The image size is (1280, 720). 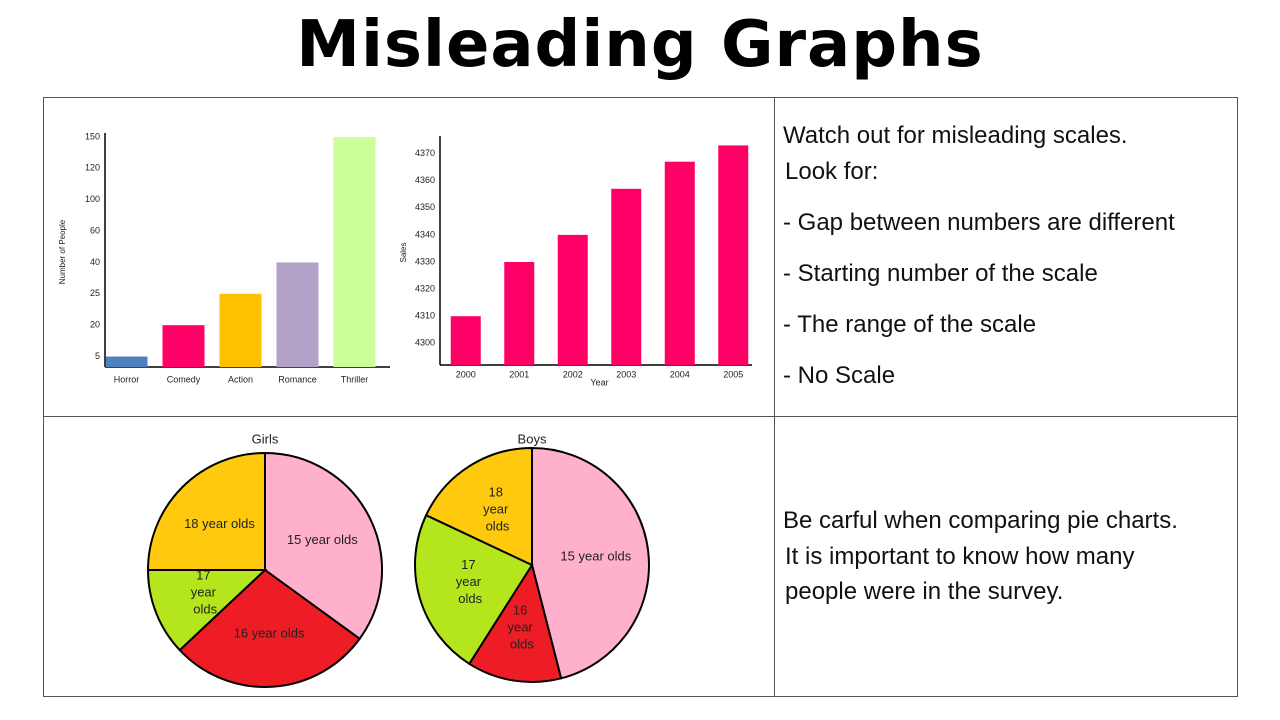 What do you see at coordinates (240, 379) in the screenshot?
I see `x-tick-label: Action` at bounding box center [240, 379].